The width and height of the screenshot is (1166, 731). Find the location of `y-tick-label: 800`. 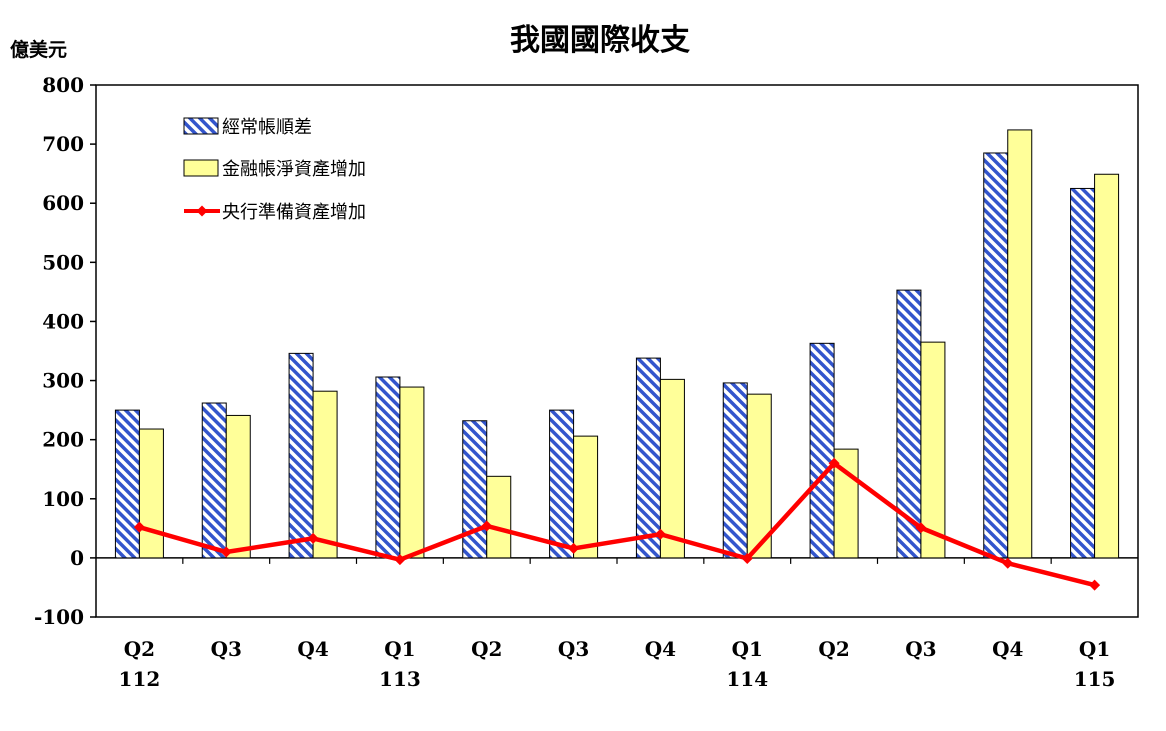

y-tick-label: 800 is located at coordinates (63, 85).